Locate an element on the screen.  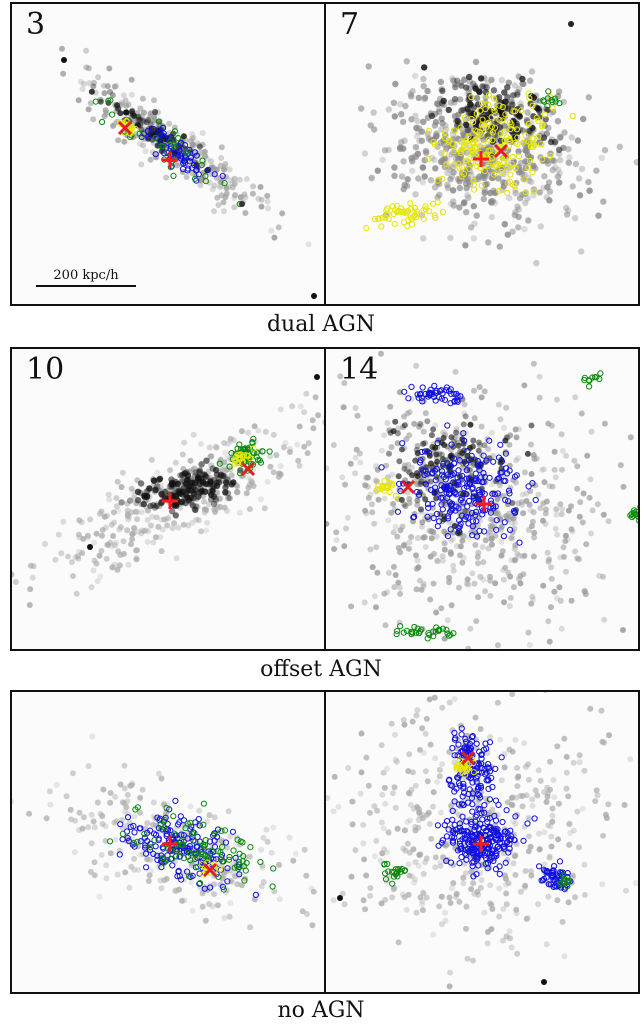
panel-row1-right: 7 is located at coordinates (482, 154).